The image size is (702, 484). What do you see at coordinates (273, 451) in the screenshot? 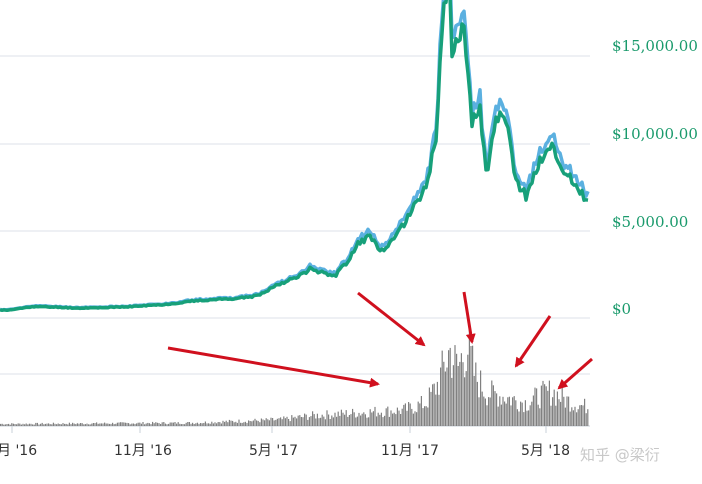
I see `x-tick-label: 5月 '17` at bounding box center [273, 451].